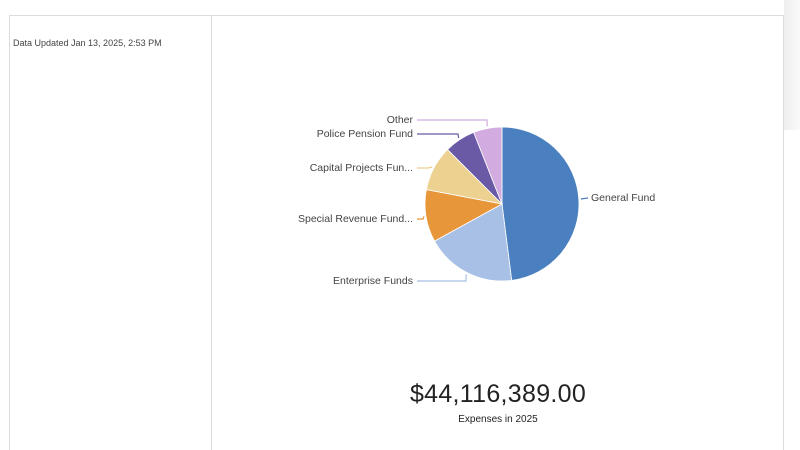 This screenshot has width=800, height=450. Describe the element at coordinates (792, 65) in the screenshot. I see `panel-edge-shadow` at that location.